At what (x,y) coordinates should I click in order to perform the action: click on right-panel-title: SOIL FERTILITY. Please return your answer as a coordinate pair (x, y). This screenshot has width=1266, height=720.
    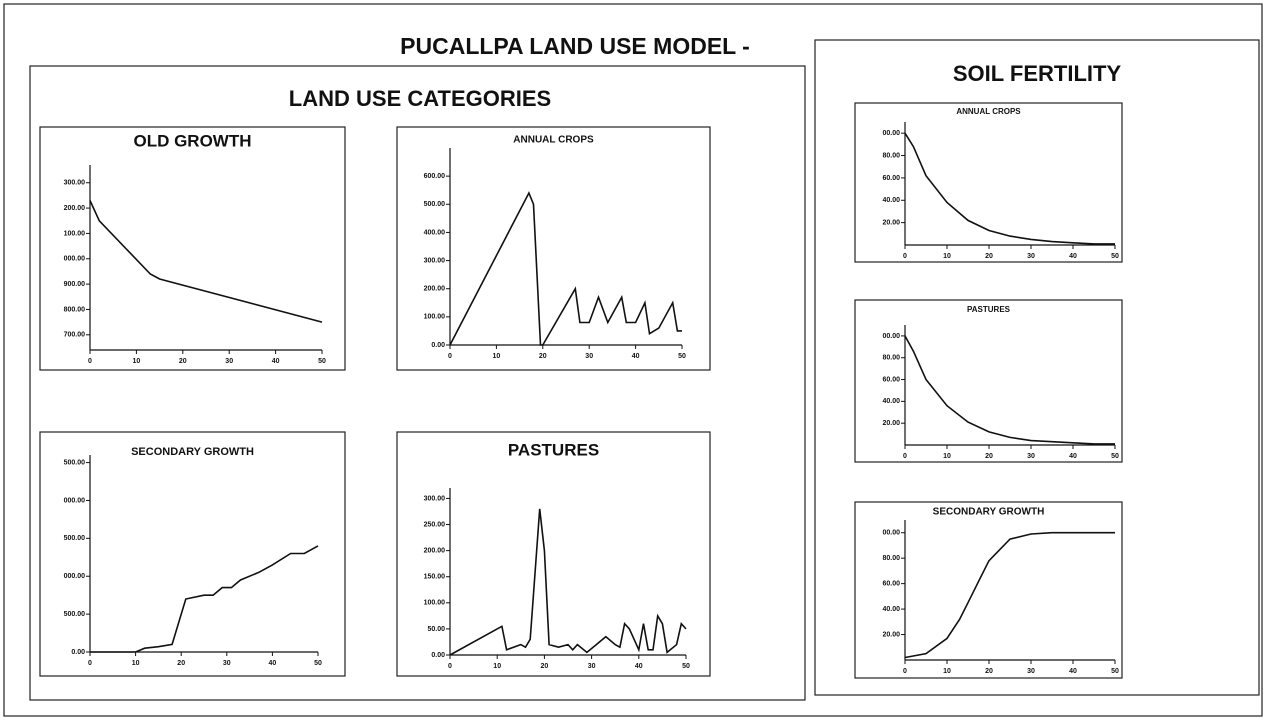
    Looking at the image, I should click on (1037, 73).